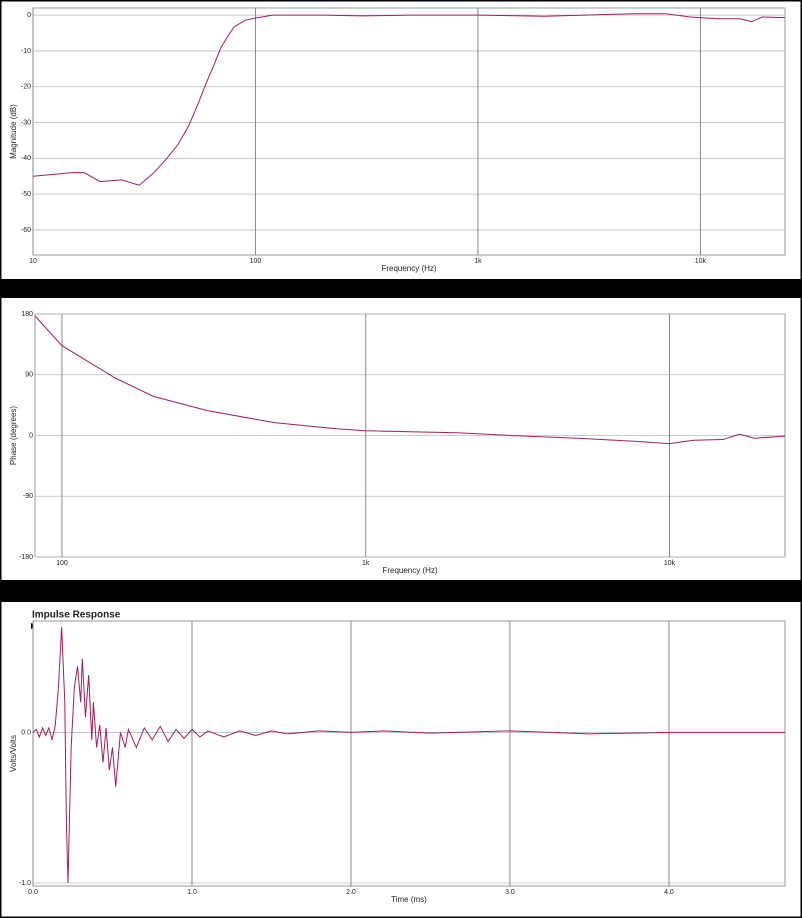 The image size is (802, 918). I want to click on y-axis-label: Phase (degrees), so click(13, 435).